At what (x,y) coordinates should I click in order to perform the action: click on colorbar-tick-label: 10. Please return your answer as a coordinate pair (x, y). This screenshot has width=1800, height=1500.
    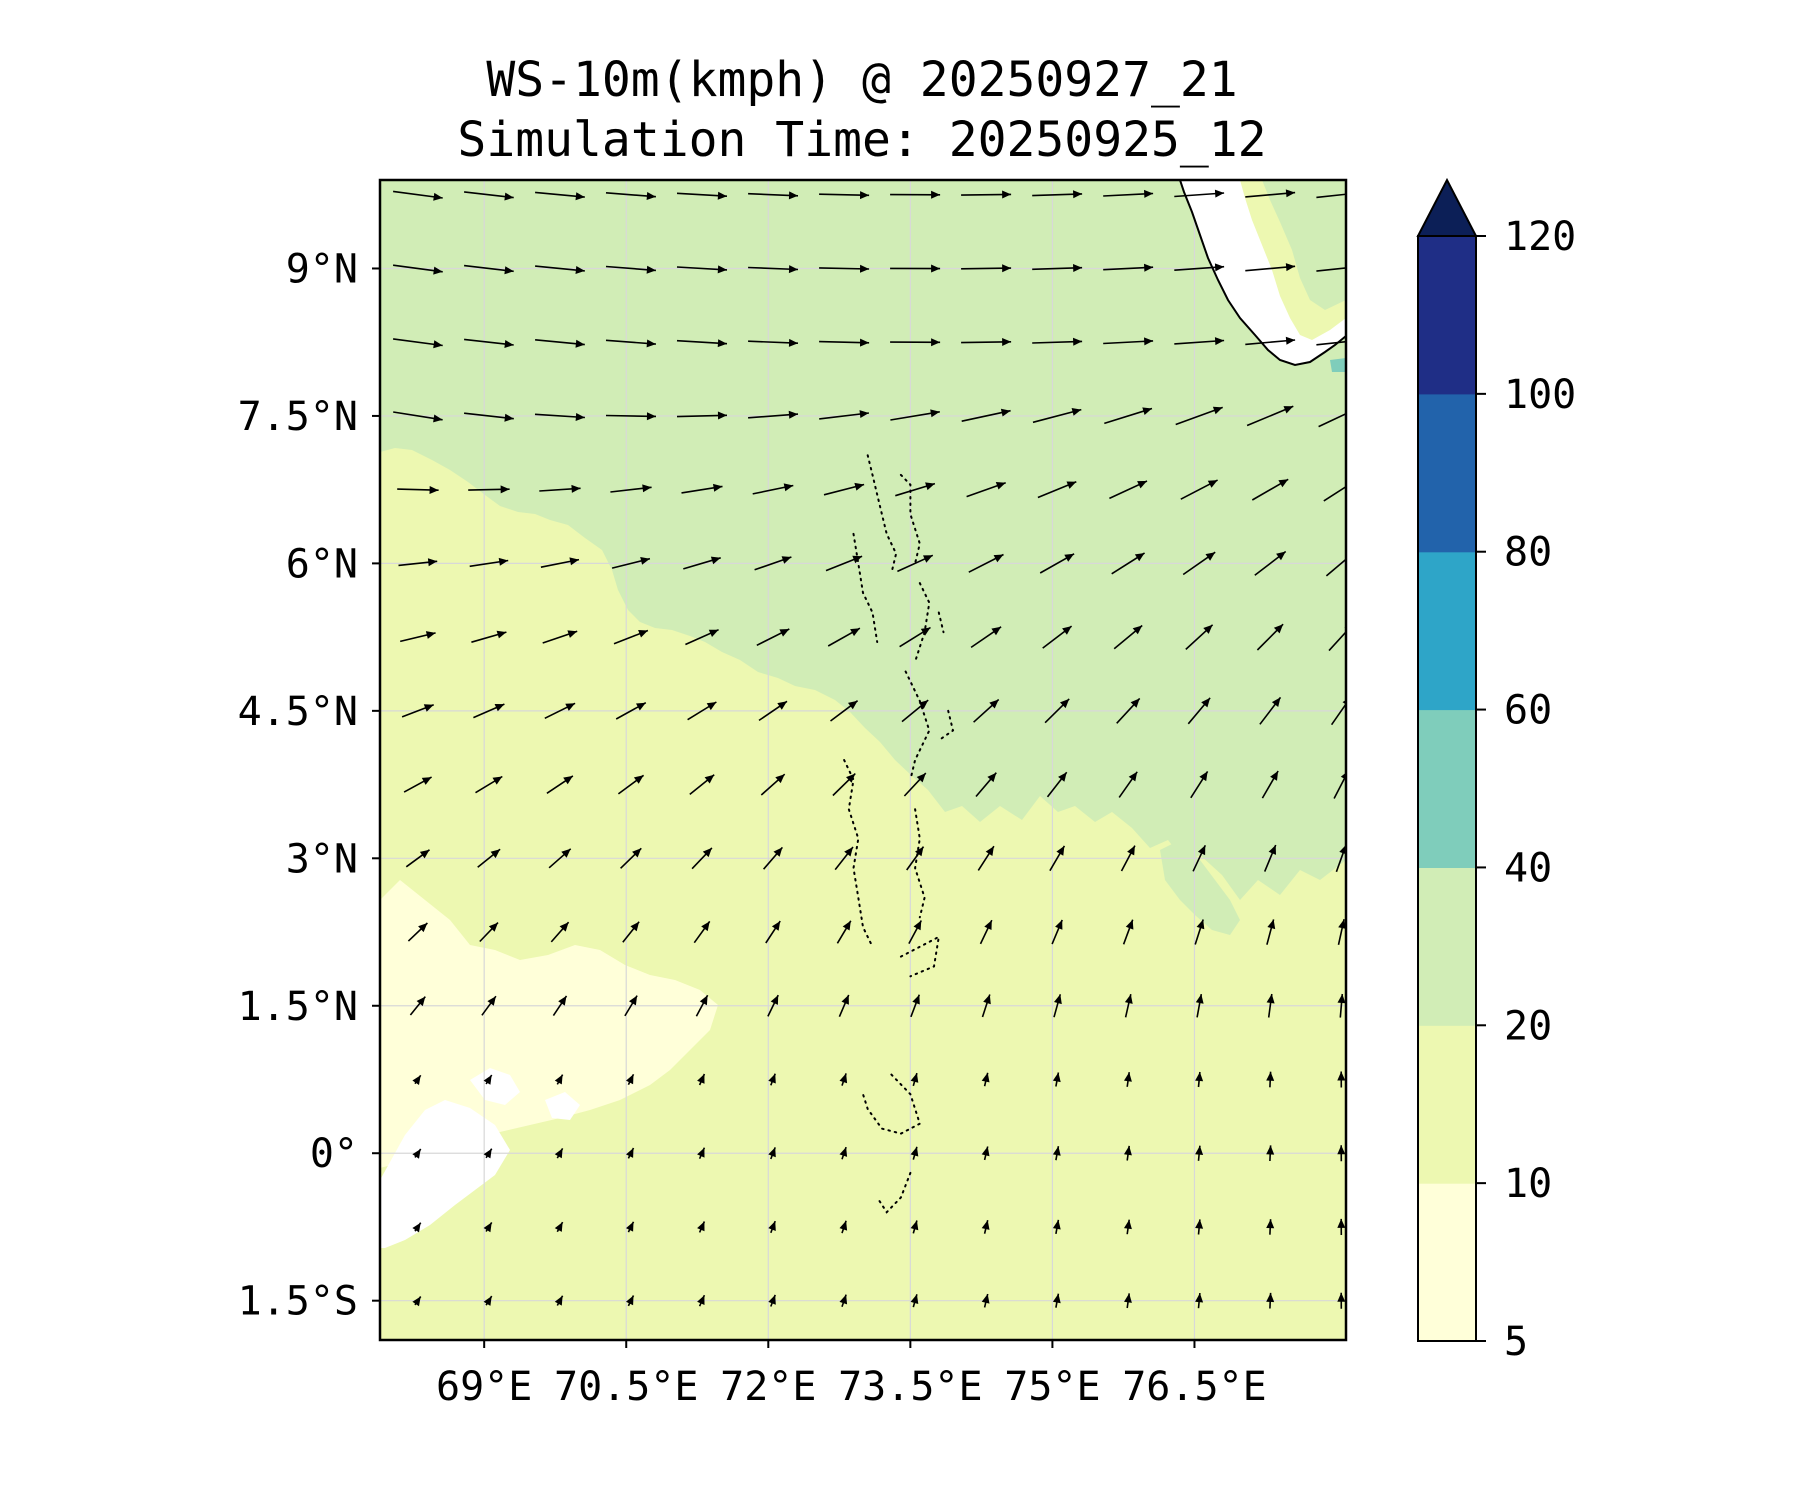
    Looking at the image, I should click on (1528, 1184).